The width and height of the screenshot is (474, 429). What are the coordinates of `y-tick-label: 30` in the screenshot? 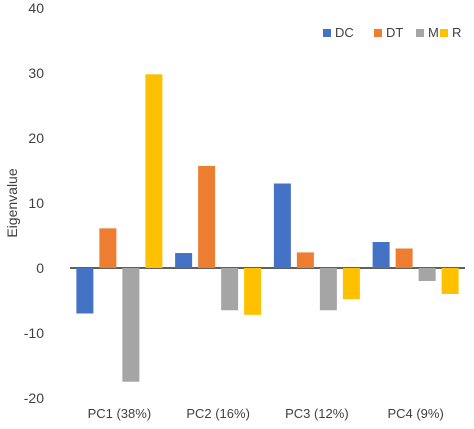 It's located at (36, 73).